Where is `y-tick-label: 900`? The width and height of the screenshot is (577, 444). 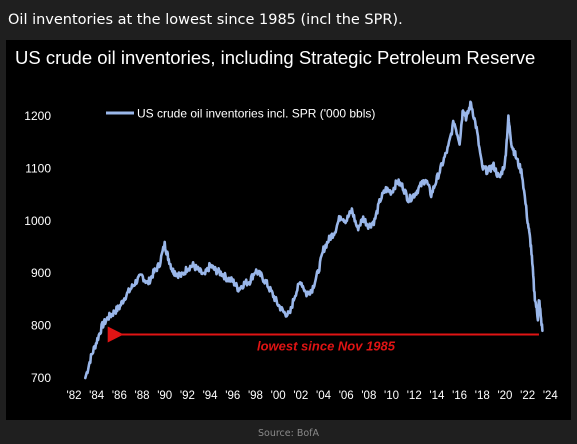
y-tick-label: 900 is located at coordinates (41, 273).